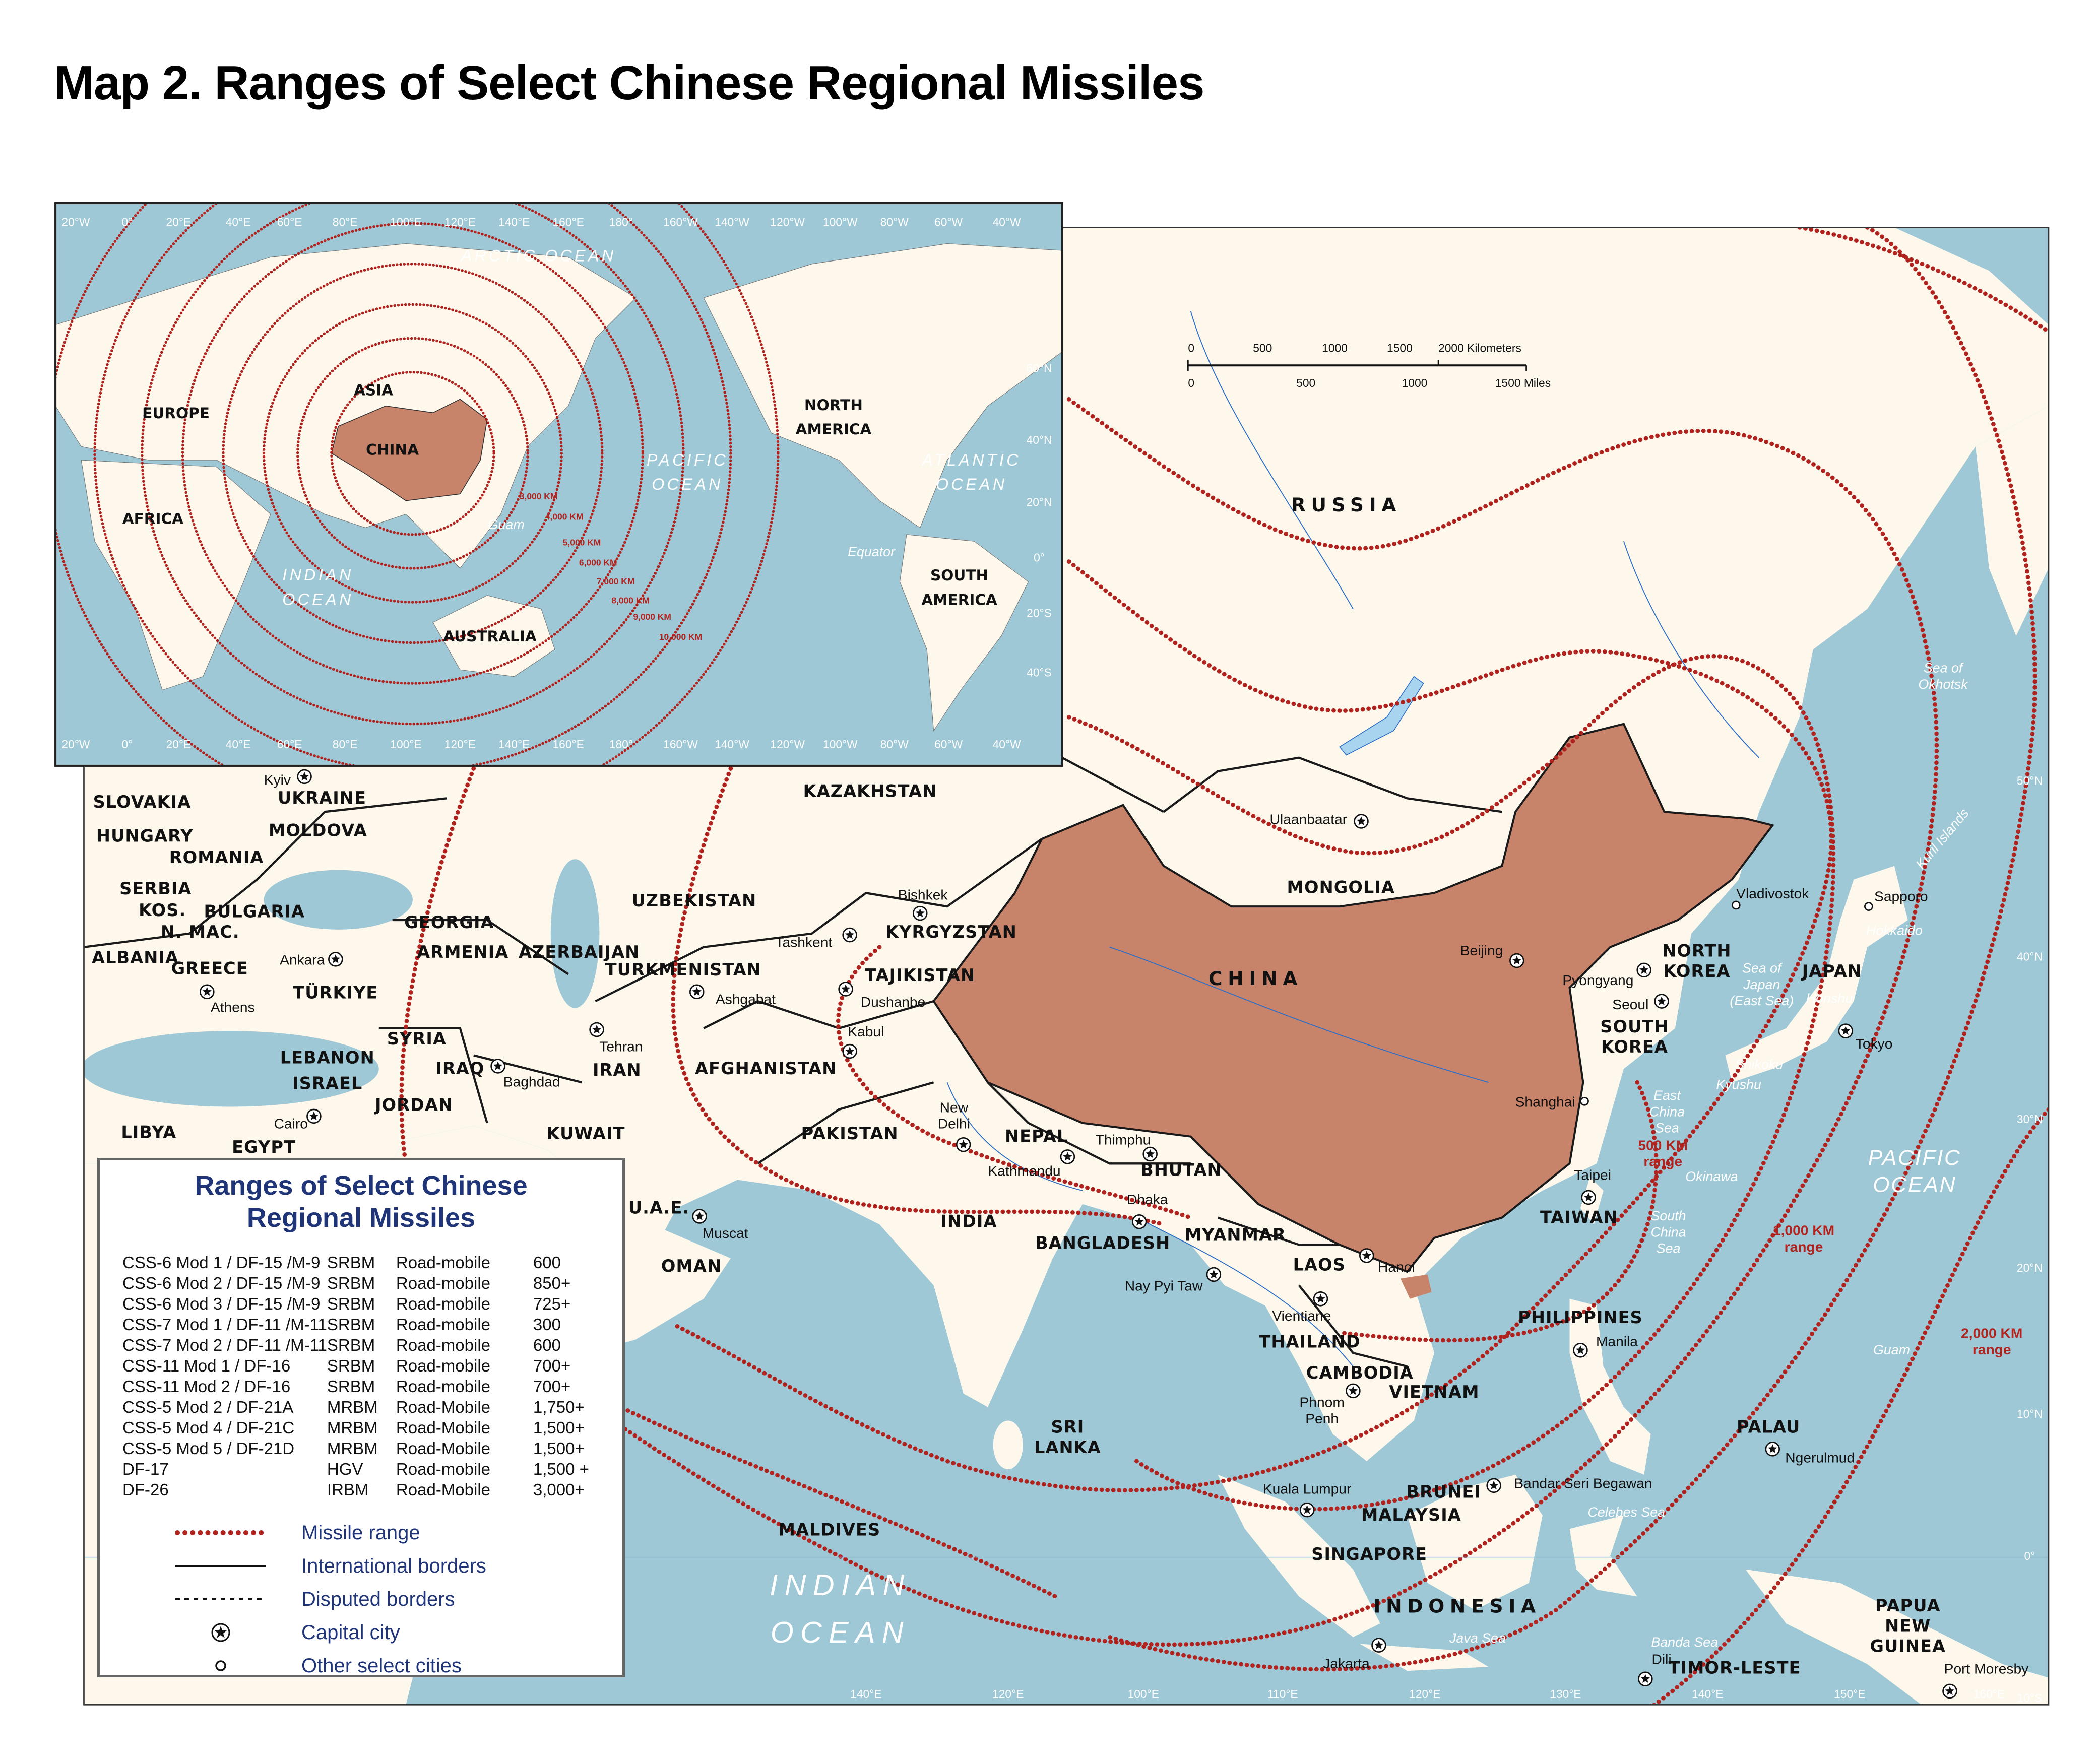 The width and height of the screenshot is (2100, 1763). Describe the element at coordinates (254, 912) in the screenshot. I see `country-label: BULGARIA` at that location.